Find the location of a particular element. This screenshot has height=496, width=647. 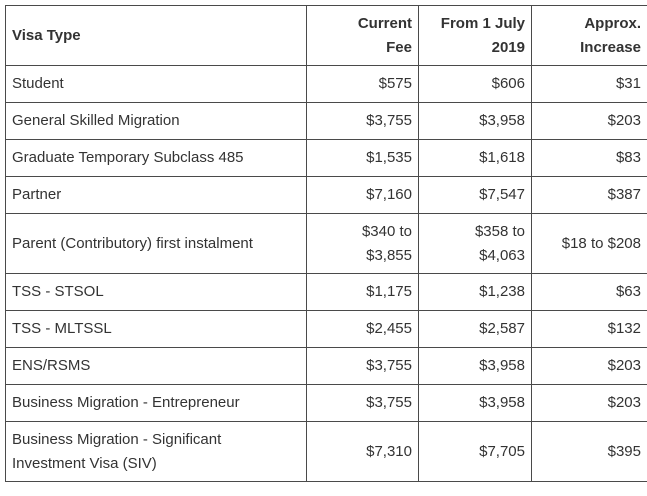

increase-cell: $83 is located at coordinates (589, 158).